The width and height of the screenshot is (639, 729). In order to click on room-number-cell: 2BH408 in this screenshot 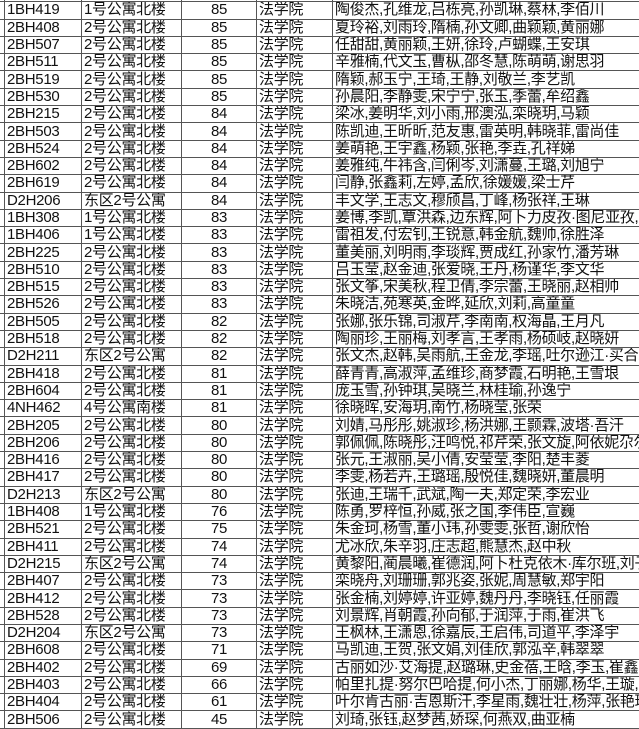, I will do `click(43, 27)`.